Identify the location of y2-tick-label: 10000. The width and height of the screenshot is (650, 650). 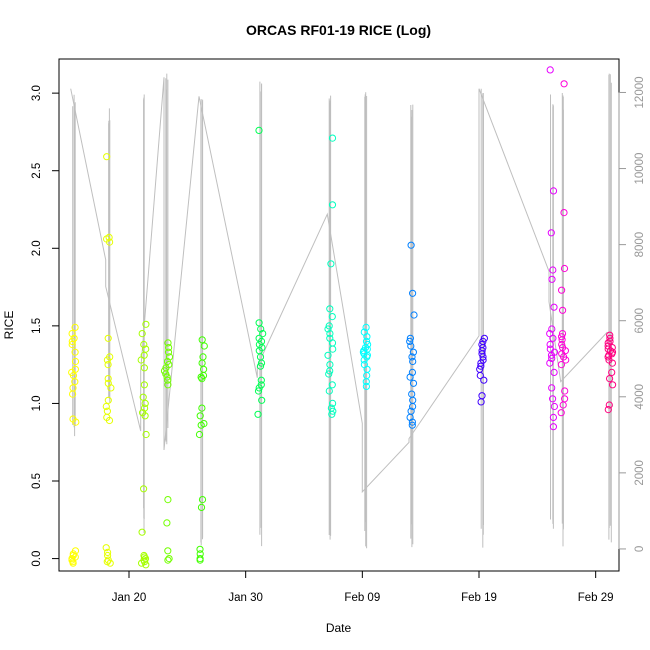
(640, 169).